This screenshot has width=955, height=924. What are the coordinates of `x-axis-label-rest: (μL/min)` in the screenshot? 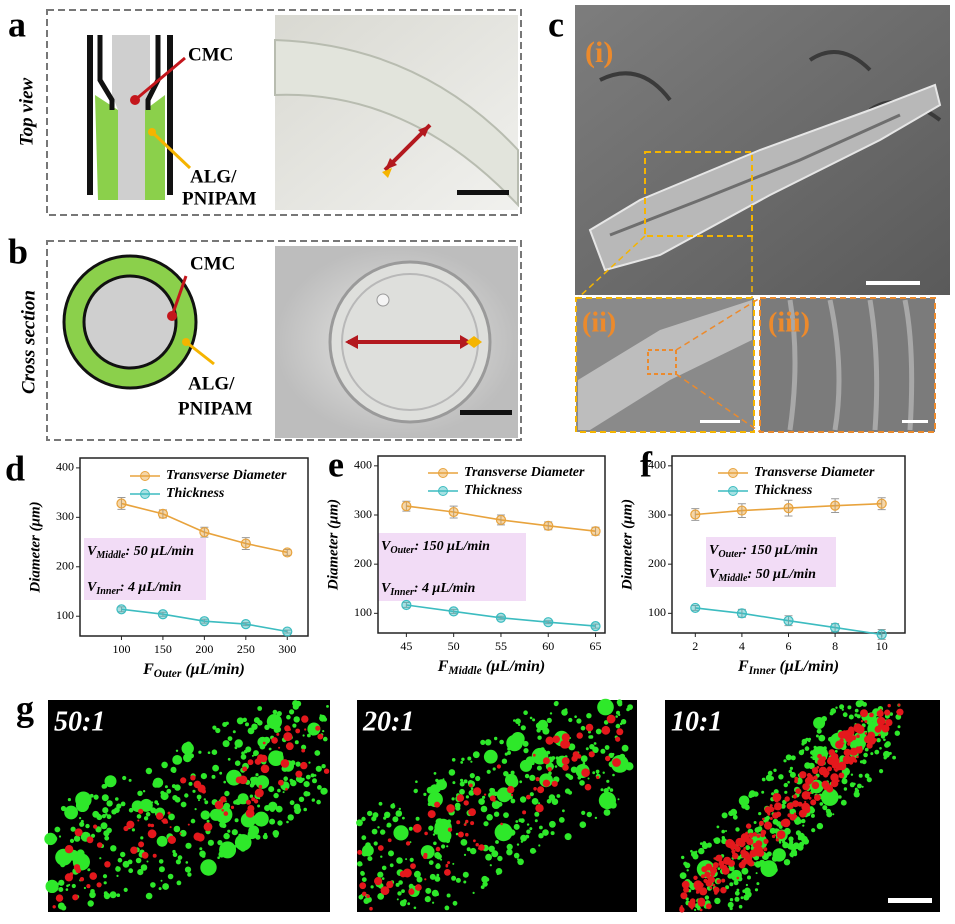 It's located at (808, 666).